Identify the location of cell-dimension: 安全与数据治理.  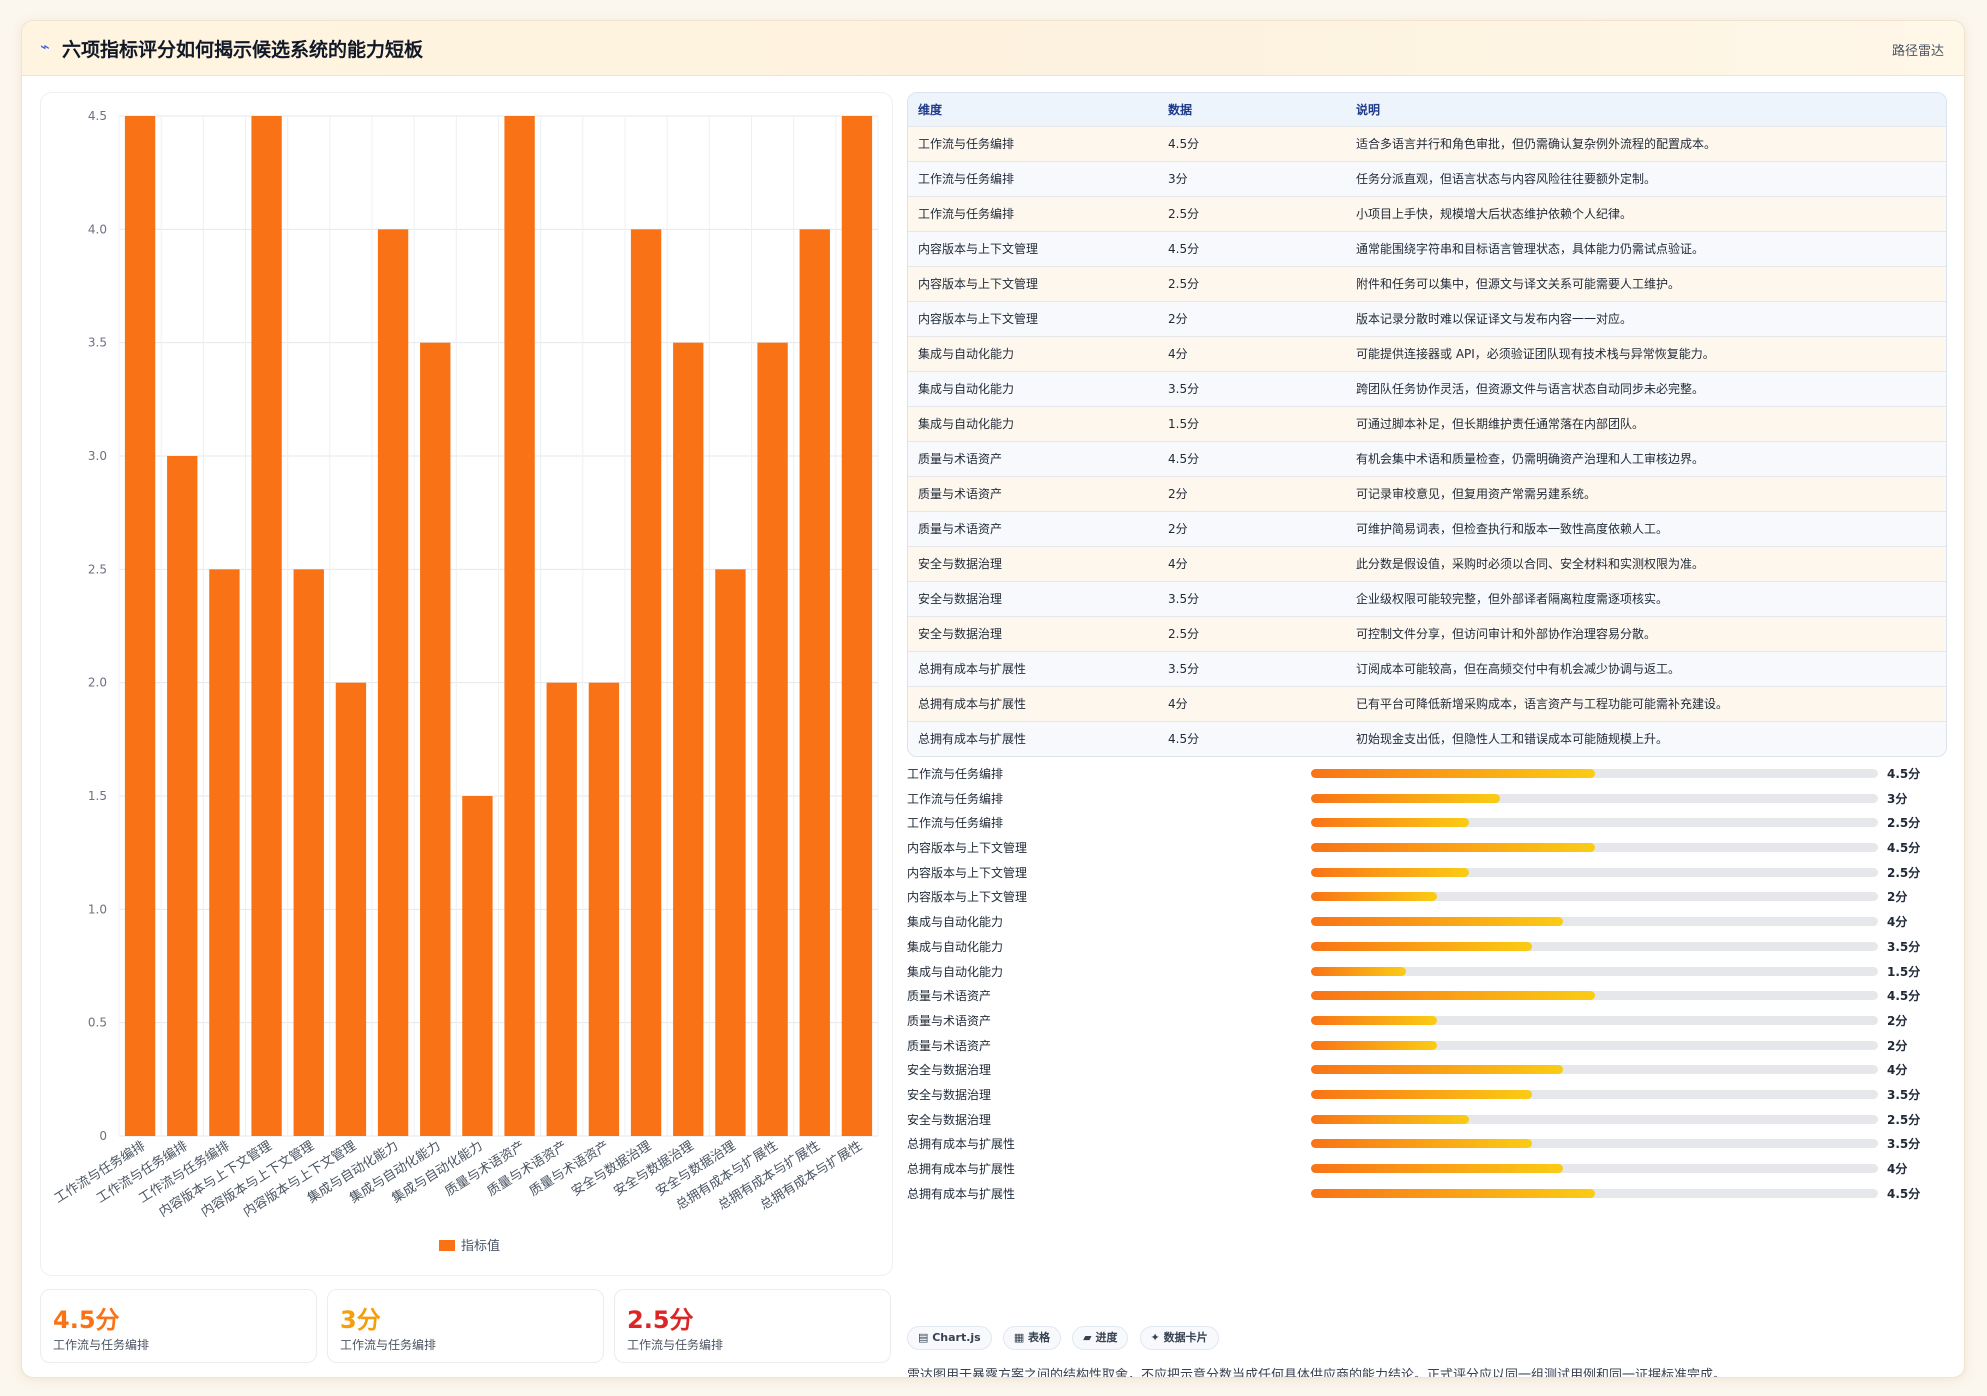
(1033, 633).